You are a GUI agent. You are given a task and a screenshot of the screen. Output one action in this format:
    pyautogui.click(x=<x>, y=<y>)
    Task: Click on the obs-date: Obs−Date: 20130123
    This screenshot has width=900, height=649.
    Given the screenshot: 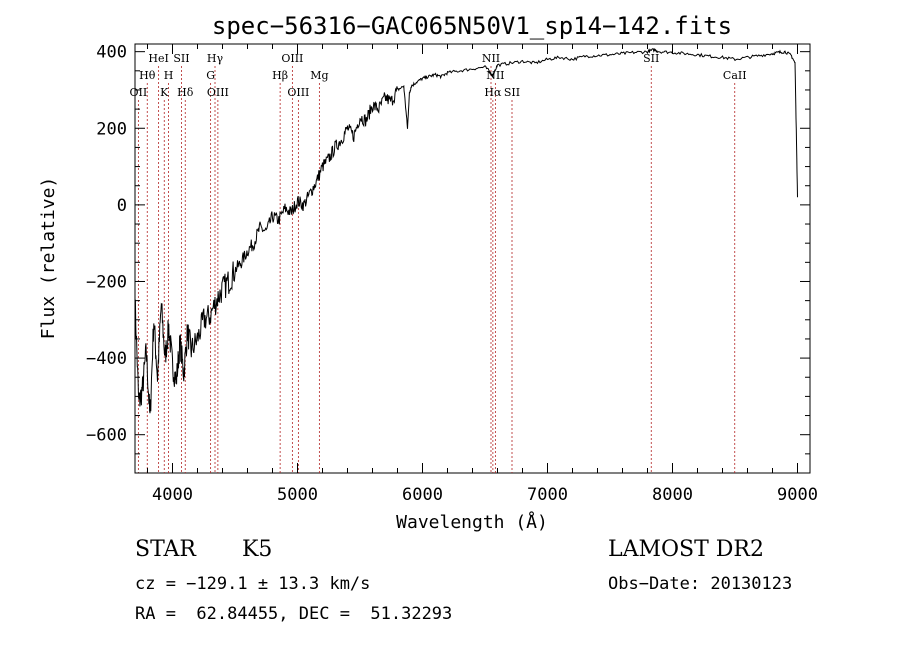 What is the action you would take?
    pyautogui.click(x=700, y=584)
    